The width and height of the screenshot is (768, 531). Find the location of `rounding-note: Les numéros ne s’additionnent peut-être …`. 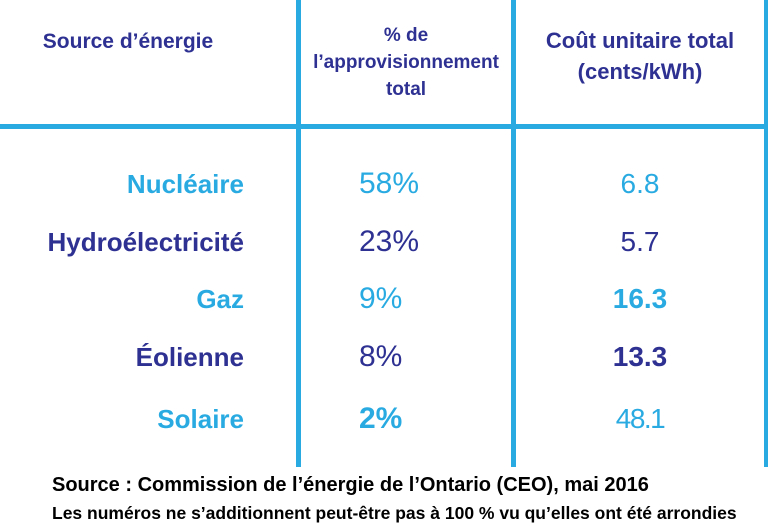

rounding-note: Les numéros ne s’additionnent peut-être … is located at coordinates (394, 513).